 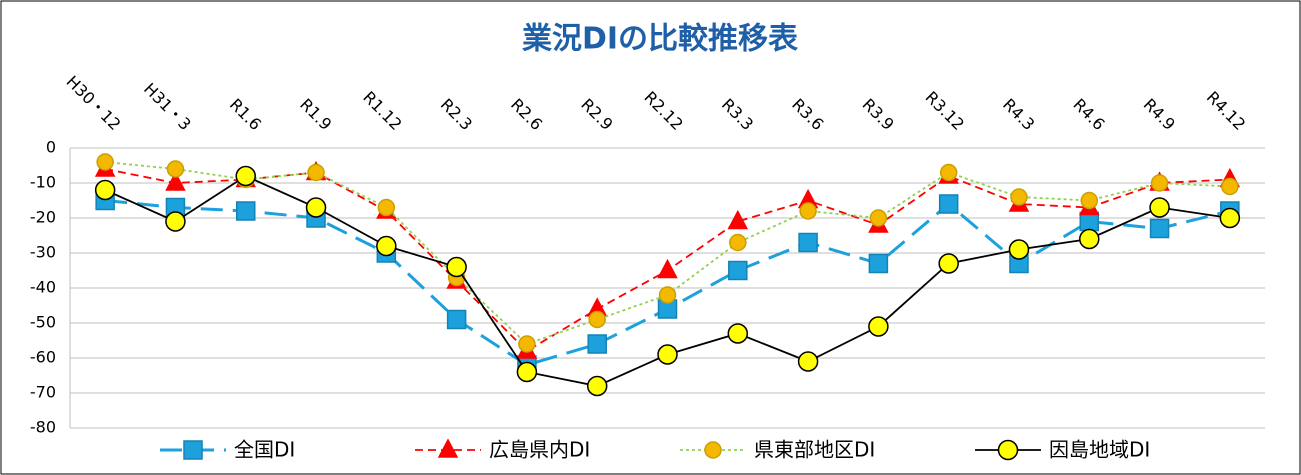 I want to click on y-tick-label: -70, so click(x=43, y=392).